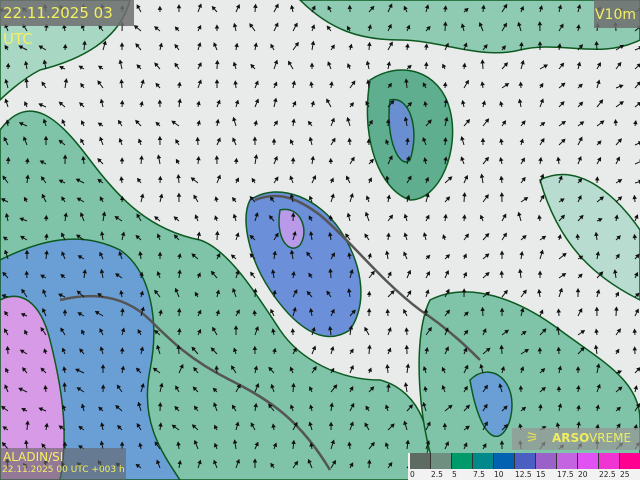  I want to click on model-run: 22.11.2025 00 UTC +003 h, so click(63, 470).